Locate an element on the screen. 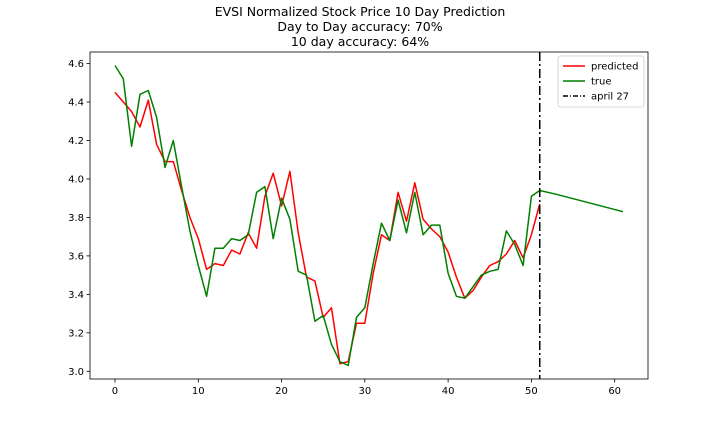  y-tick-label: 3.6 is located at coordinates (76, 256).